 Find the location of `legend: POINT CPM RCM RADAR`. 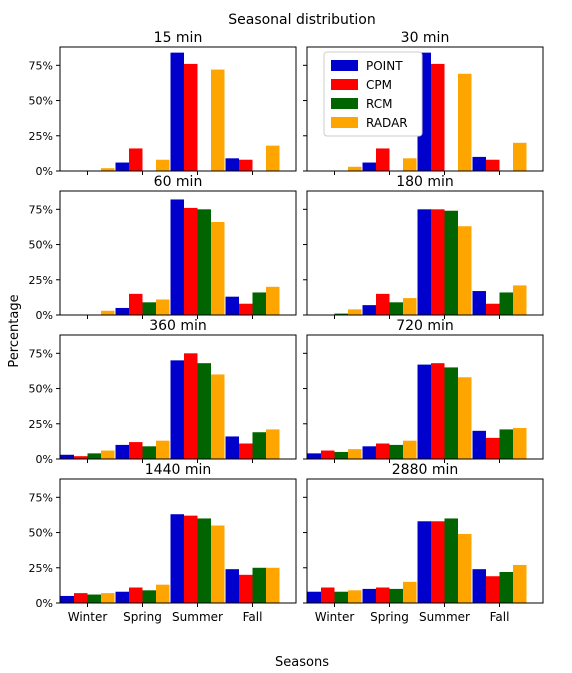

legend: POINT CPM RCM RADAR is located at coordinates (373, 94).